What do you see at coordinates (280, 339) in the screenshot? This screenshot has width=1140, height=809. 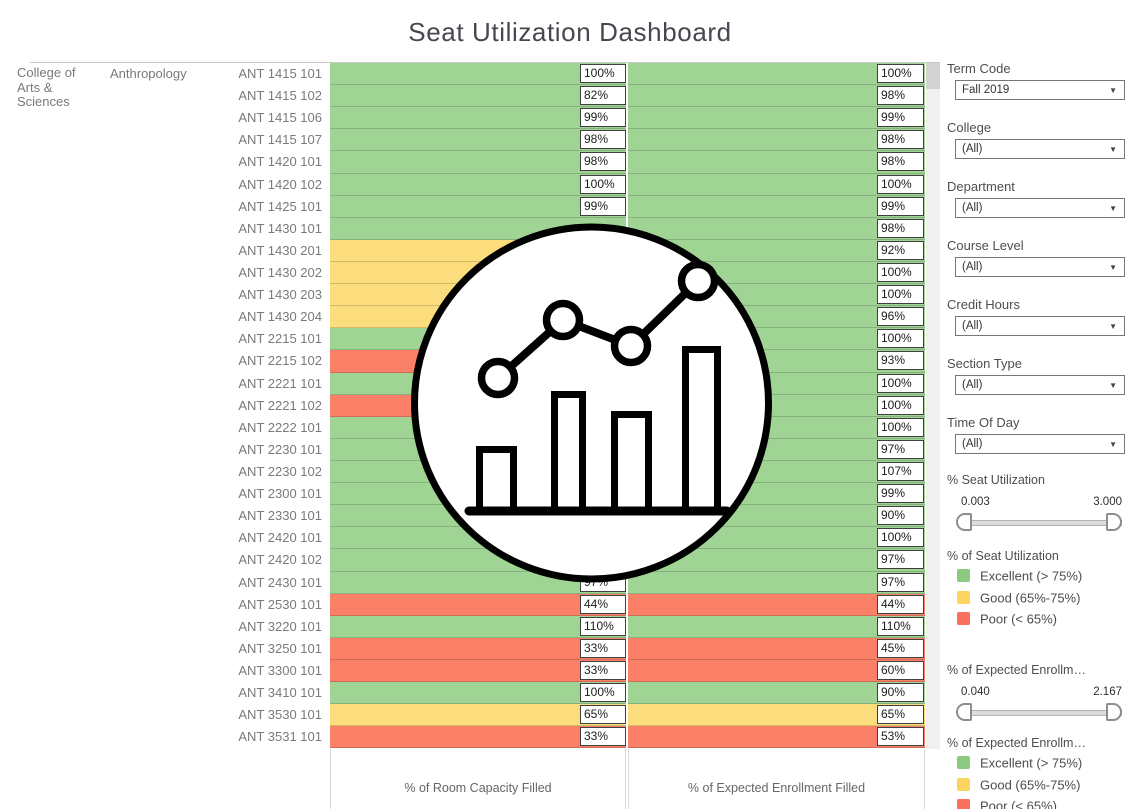 I see `course-code-header: ANT 2215 101` at bounding box center [280, 339].